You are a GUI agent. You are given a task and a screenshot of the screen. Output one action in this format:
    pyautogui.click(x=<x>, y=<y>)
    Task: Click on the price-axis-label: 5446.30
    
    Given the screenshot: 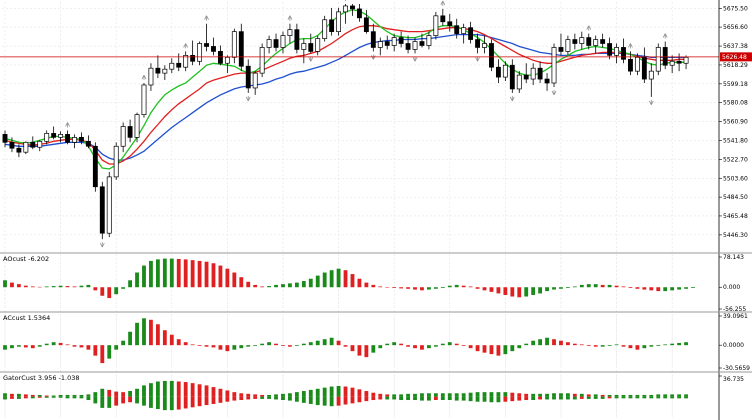 What is the action you would take?
    pyautogui.click(x=735, y=235)
    